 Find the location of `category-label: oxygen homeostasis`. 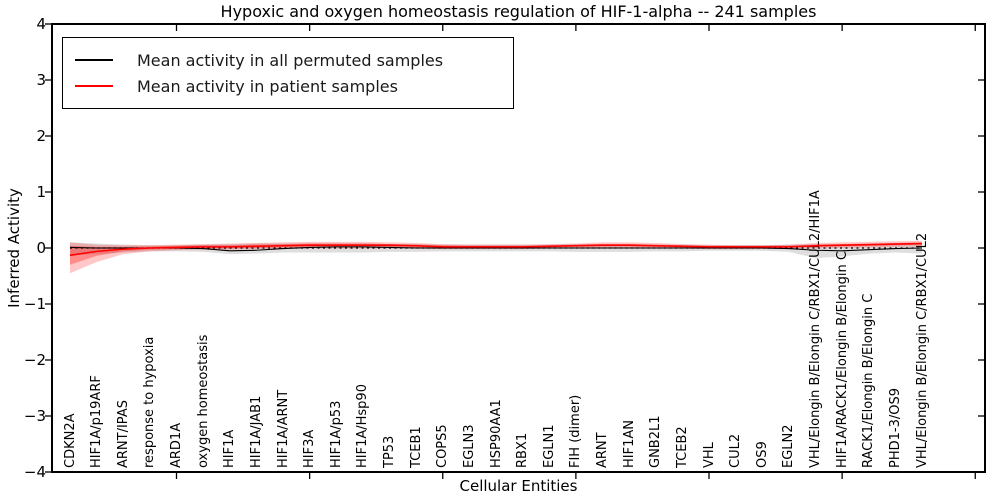

category-label: oxygen homeostasis is located at coordinates (203, 401).